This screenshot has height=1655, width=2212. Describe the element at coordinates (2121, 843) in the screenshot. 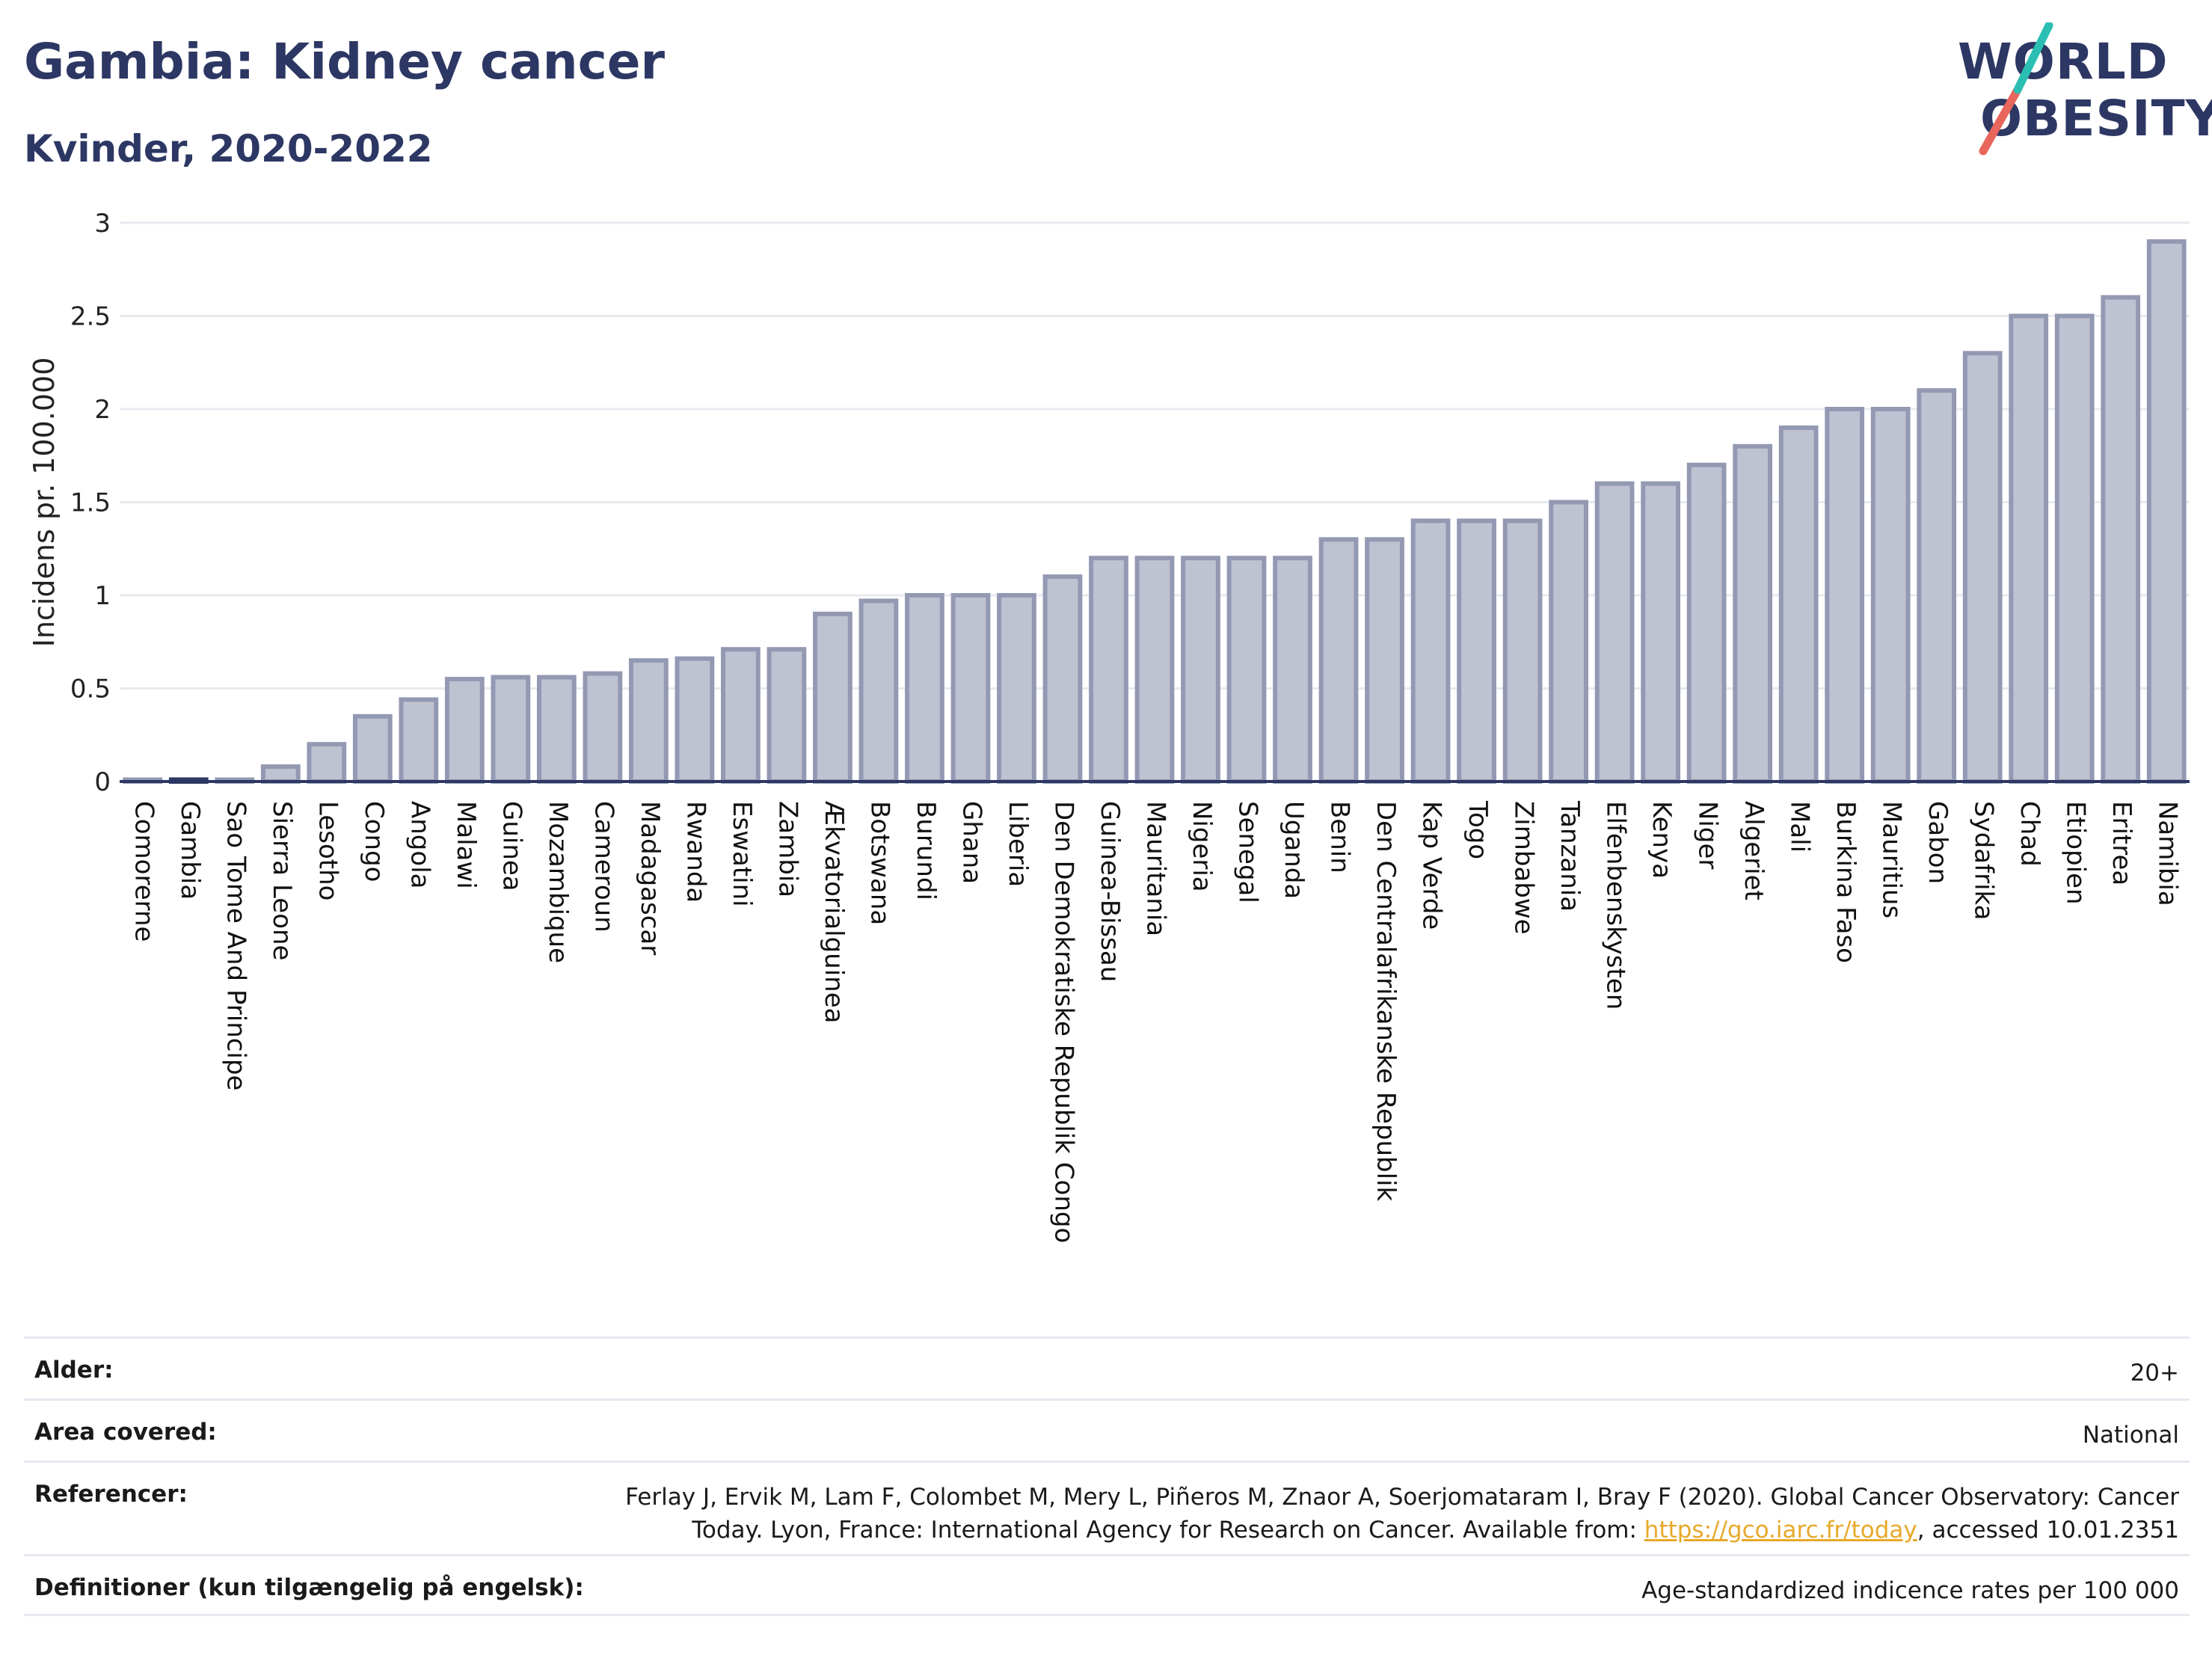

I see `x-tick-label: Eritrea` at that location.